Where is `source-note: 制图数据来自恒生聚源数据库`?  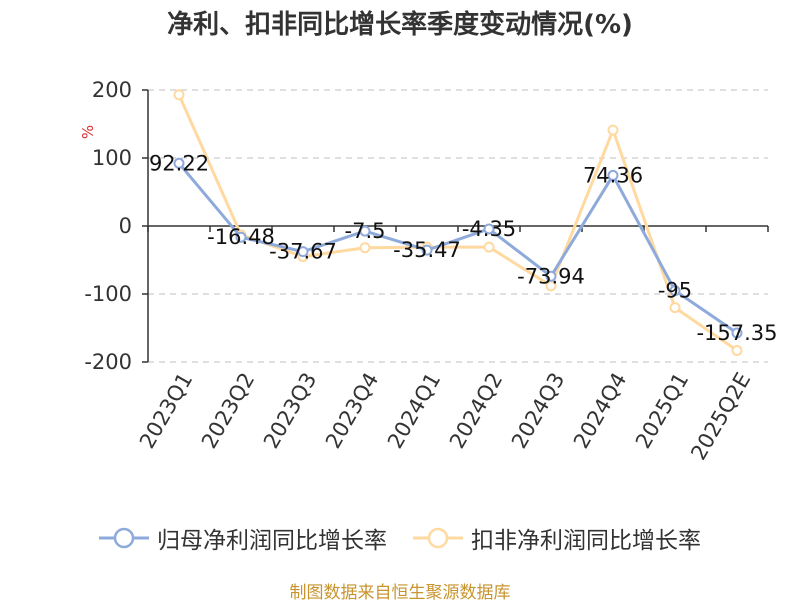
source-note: 制图数据来自恒生聚源数据库 is located at coordinates (400, 593).